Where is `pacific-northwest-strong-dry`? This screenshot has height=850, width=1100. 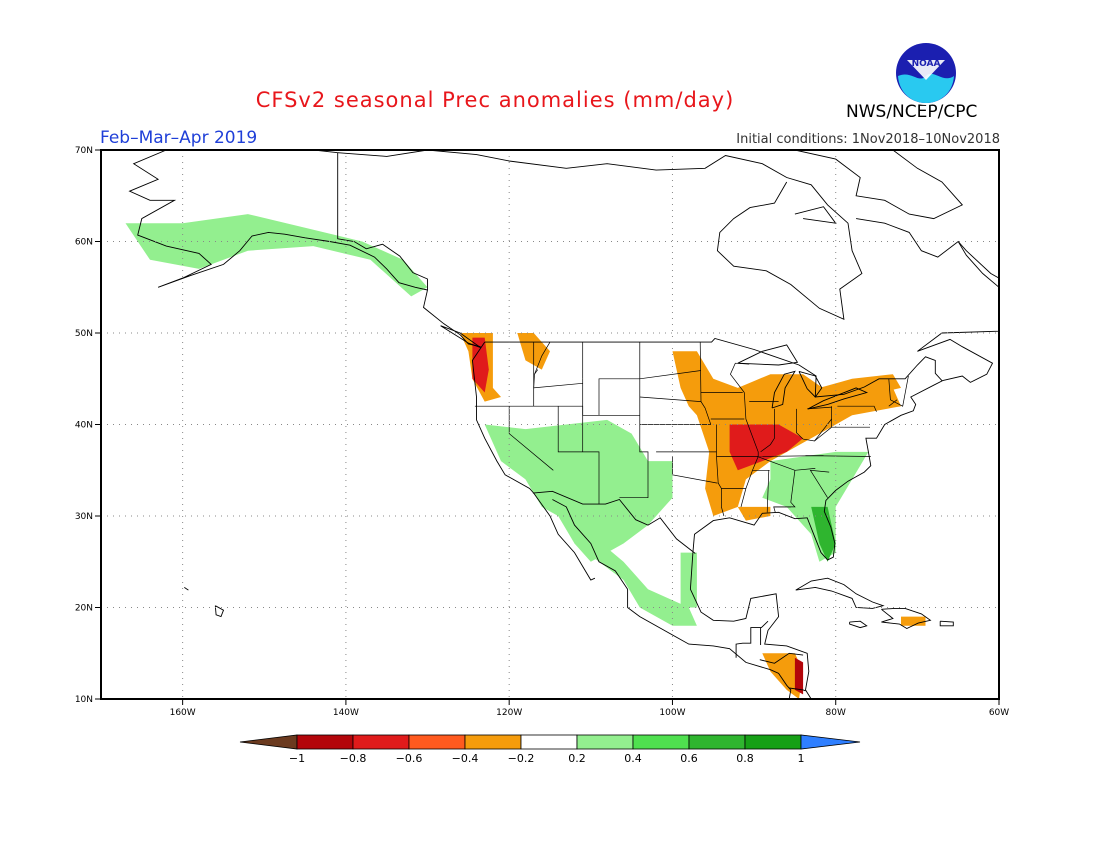
pacific-northwest-strong-dry is located at coordinates (480, 365).